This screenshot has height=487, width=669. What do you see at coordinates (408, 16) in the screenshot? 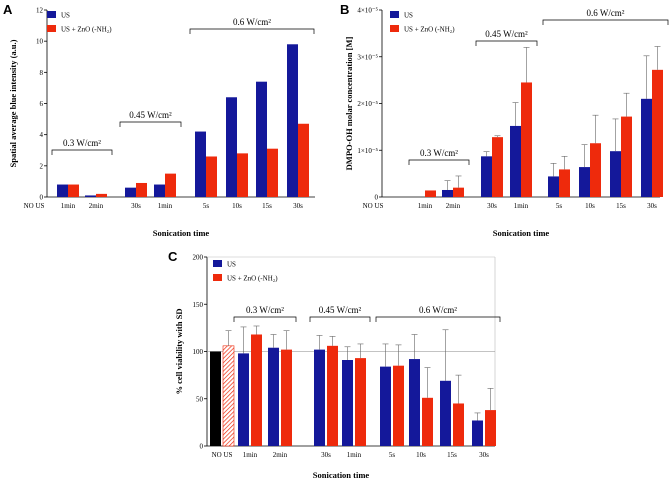
I see `panel-b-legend-label-us: US` at bounding box center [408, 16].